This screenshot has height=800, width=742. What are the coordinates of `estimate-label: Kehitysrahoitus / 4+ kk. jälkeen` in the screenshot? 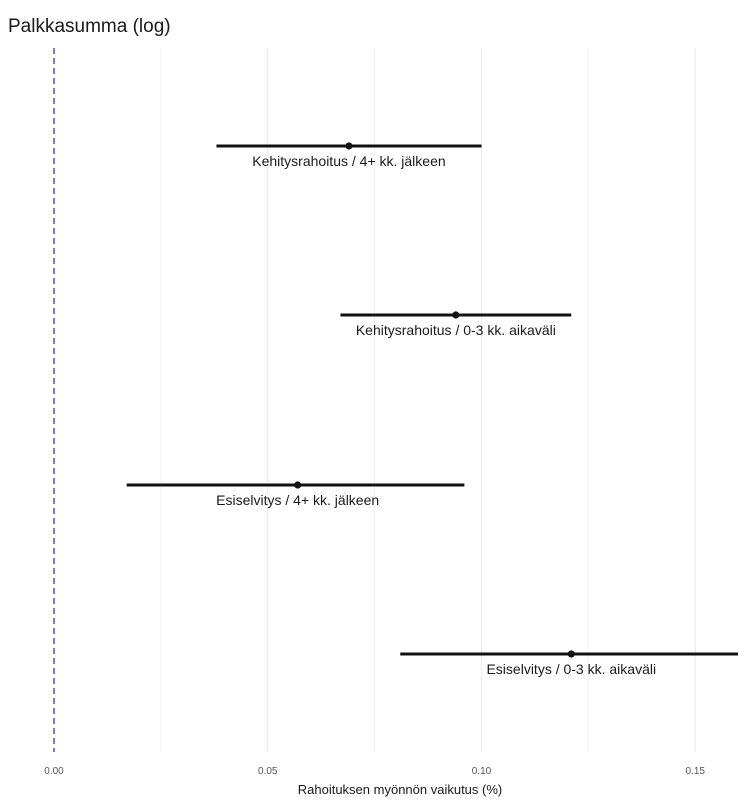 It's located at (348, 161).